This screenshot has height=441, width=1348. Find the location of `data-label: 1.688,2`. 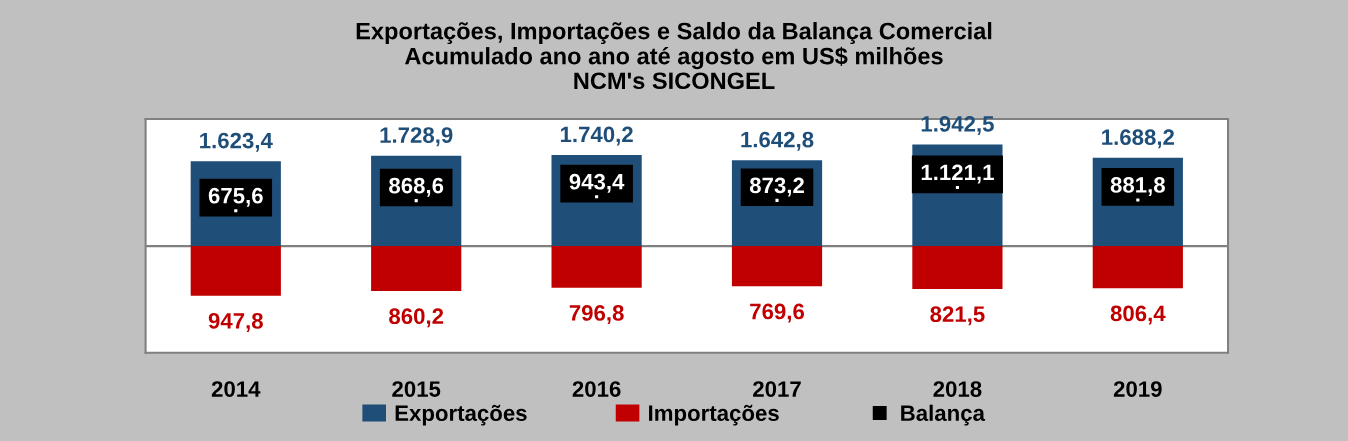

data-label: 1.688,2 is located at coordinates (1138, 139).